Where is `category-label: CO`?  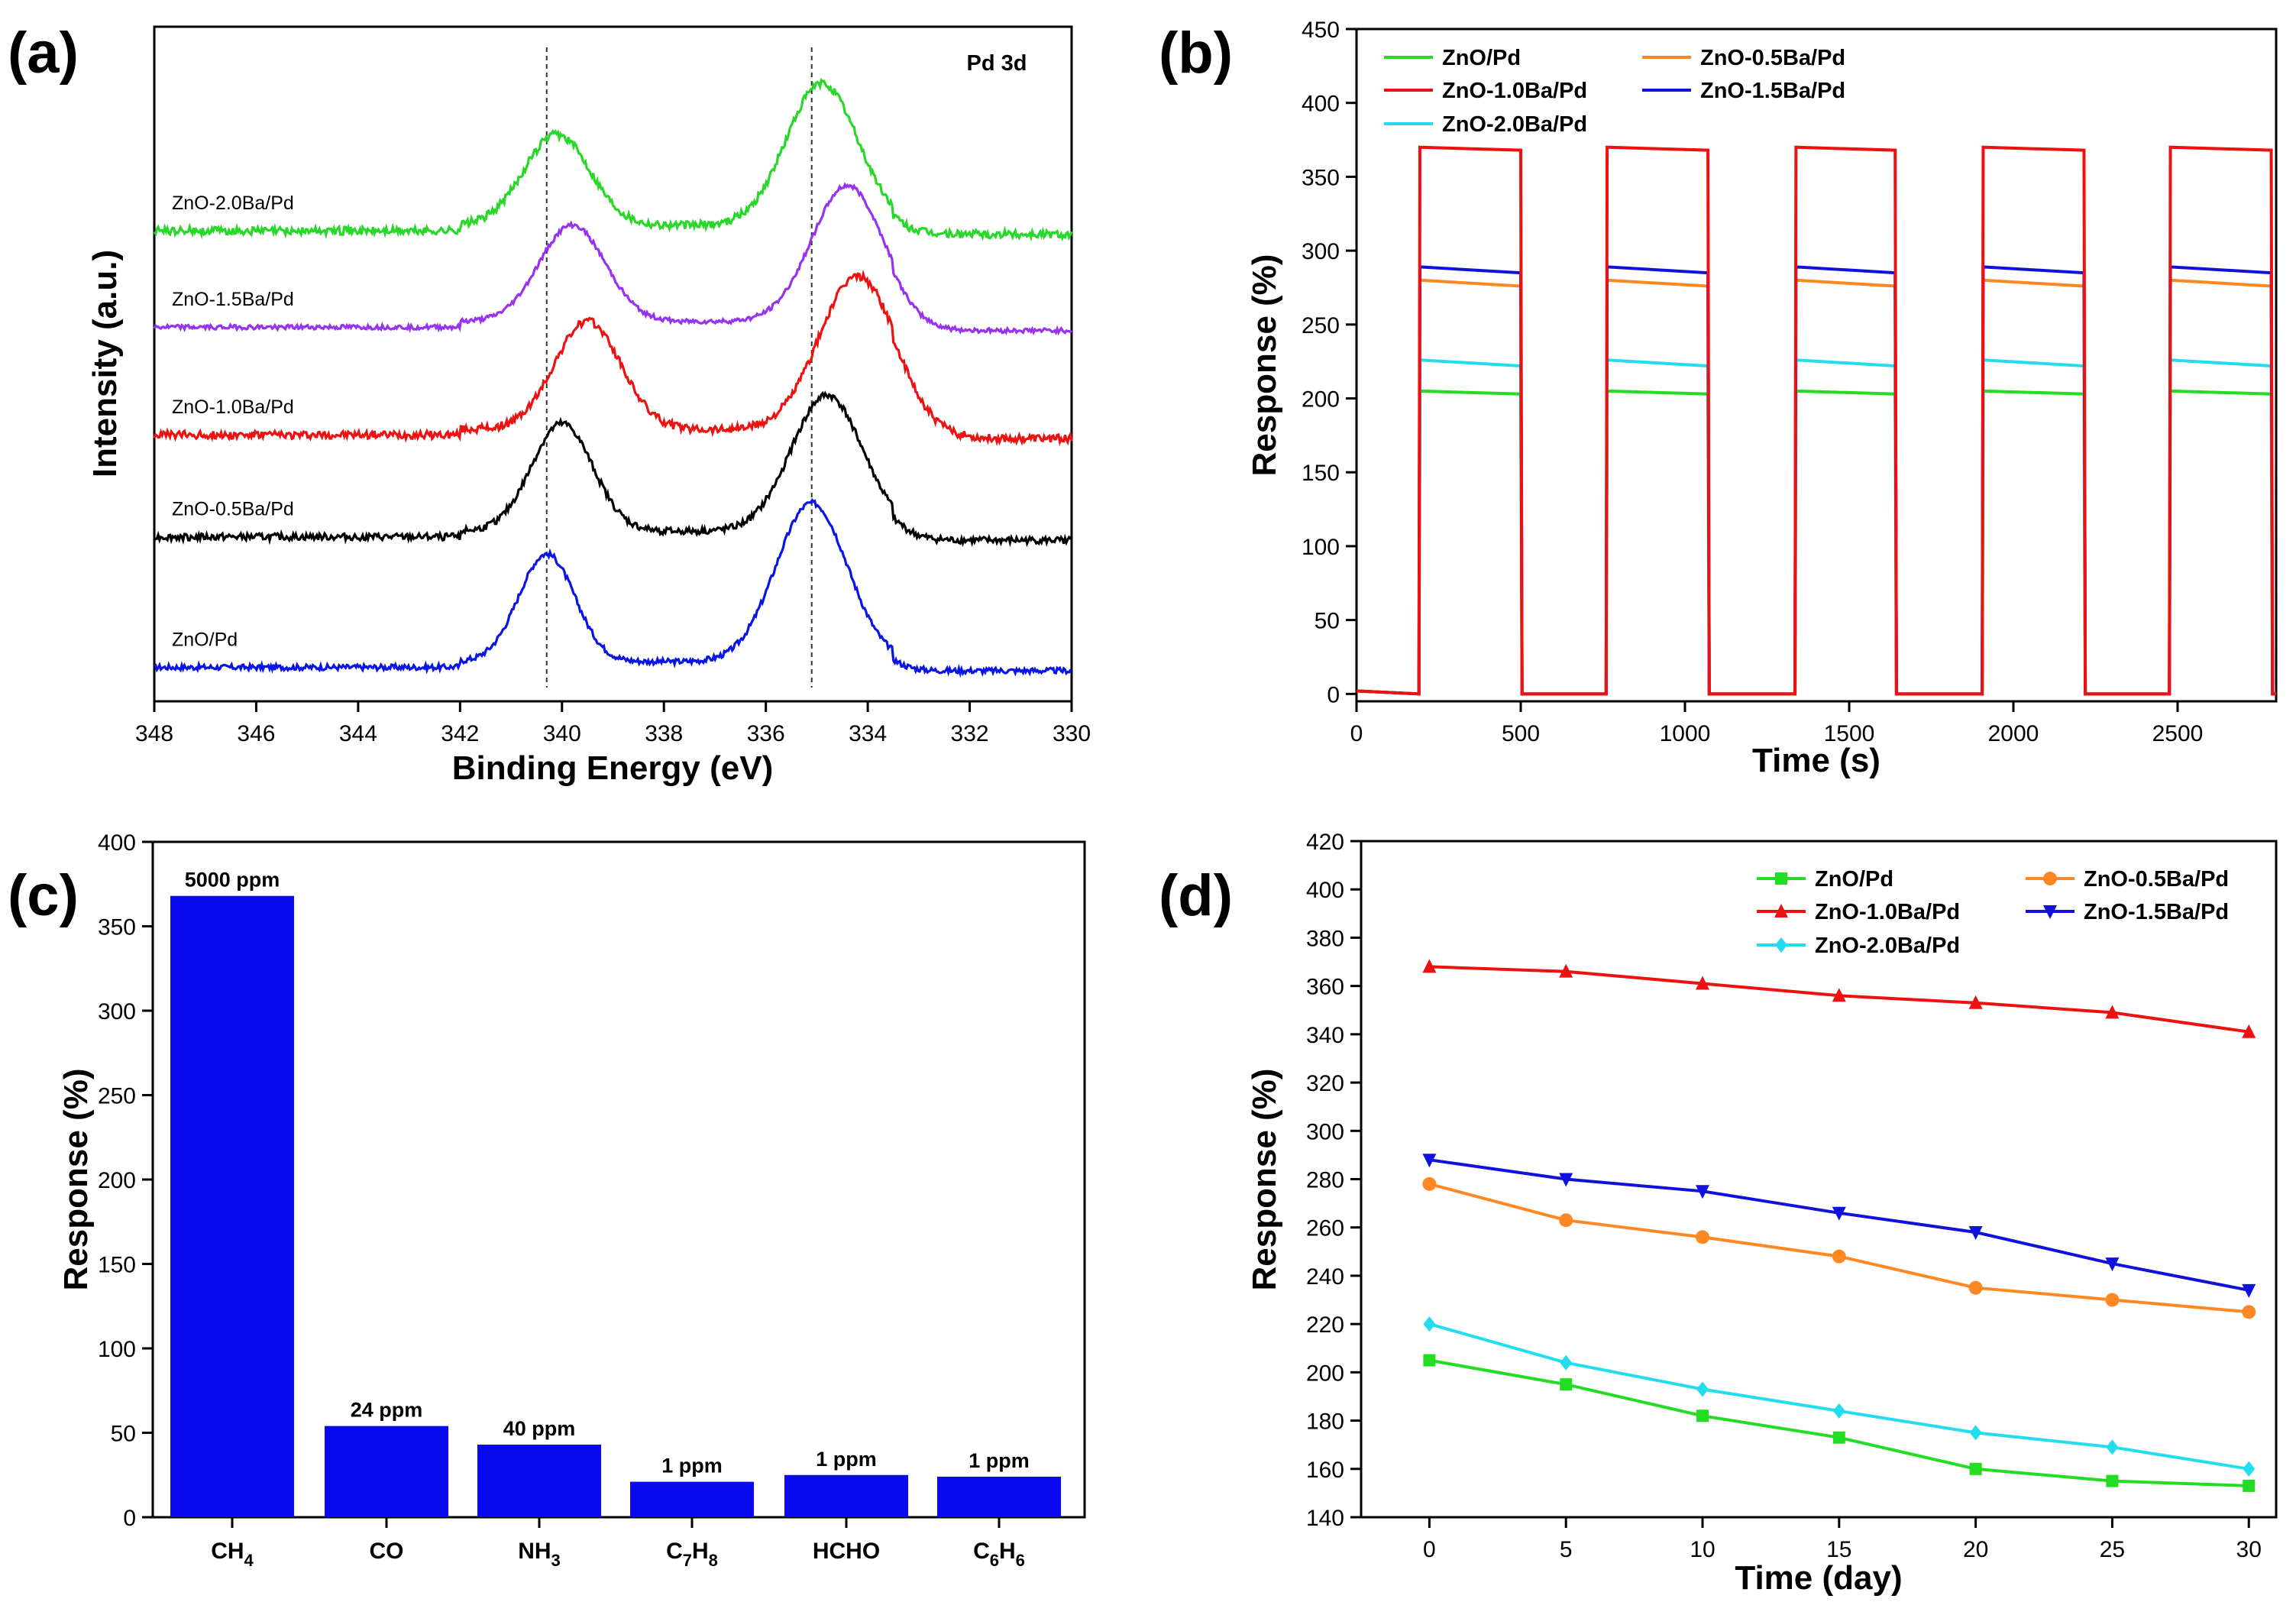
category-label: CO is located at coordinates (387, 1551).